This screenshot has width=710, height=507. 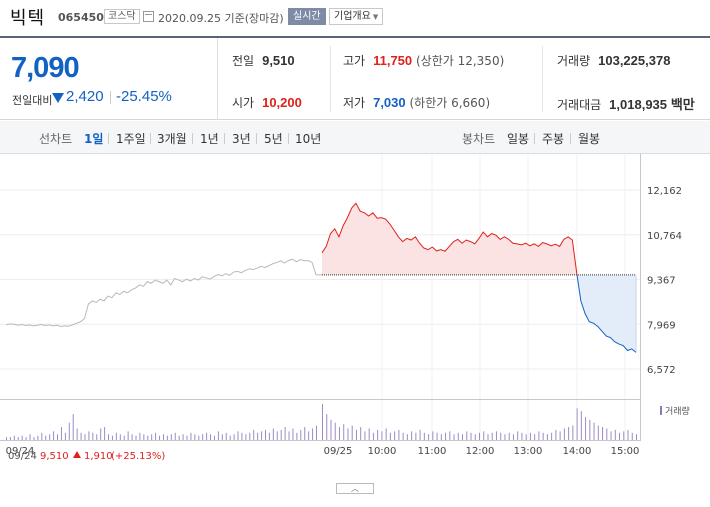 What do you see at coordinates (450, 103) in the screenshot?
I see `stat-low-sub: (하한가 6,660)` at bounding box center [450, 103].